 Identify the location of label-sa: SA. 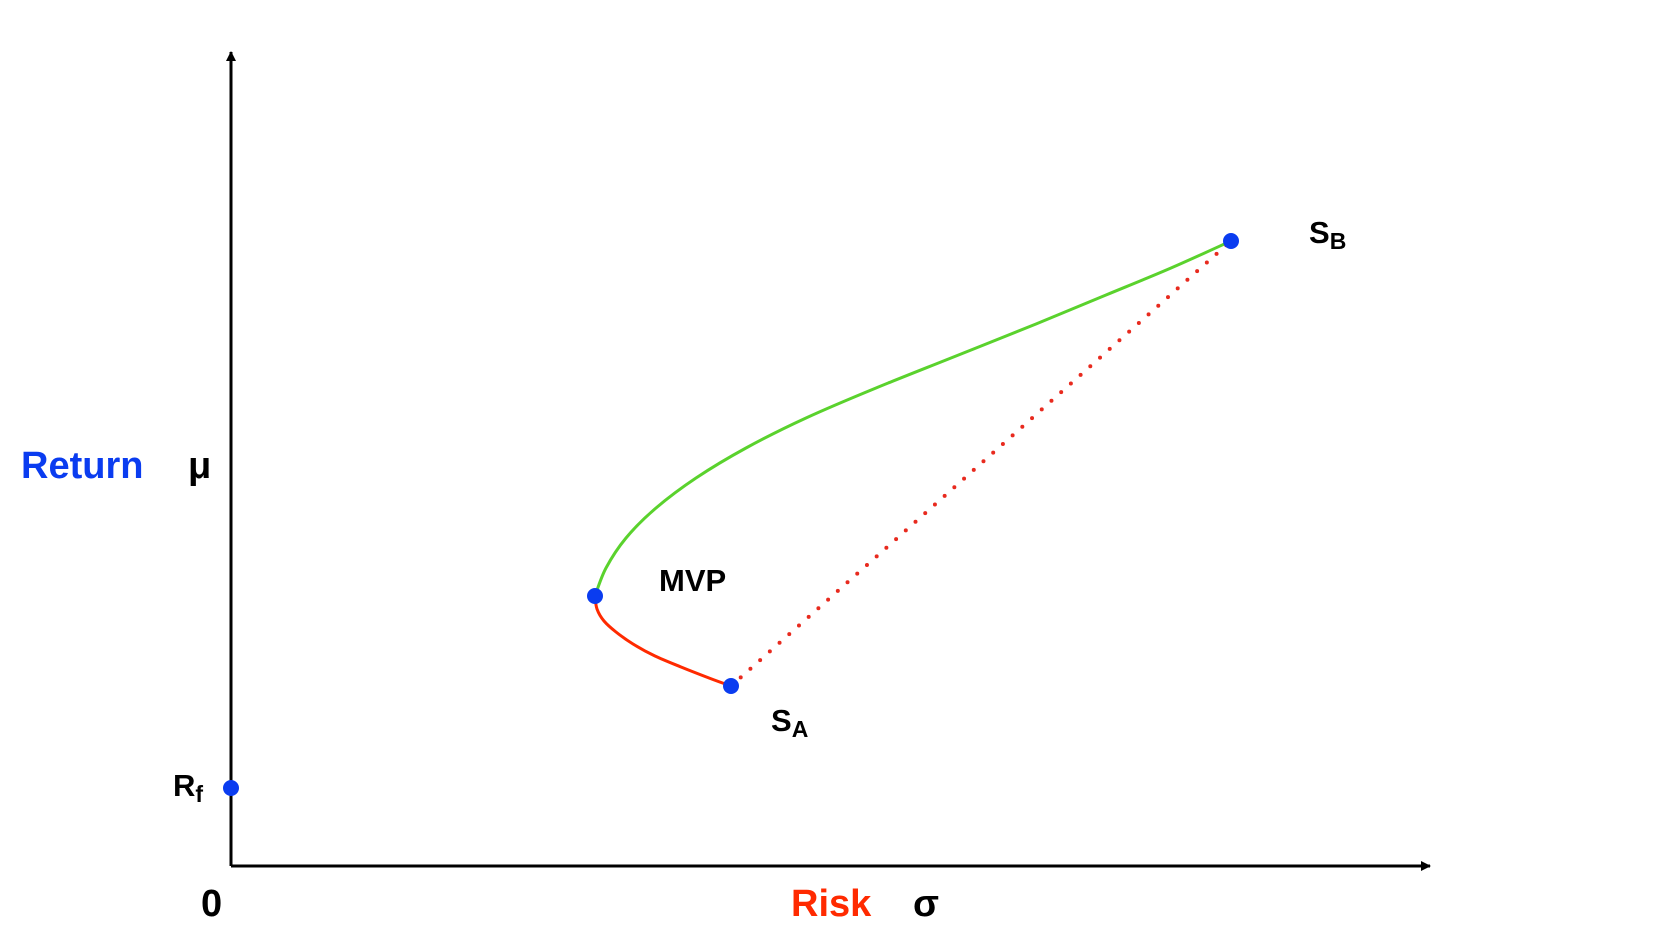
(789, 722).